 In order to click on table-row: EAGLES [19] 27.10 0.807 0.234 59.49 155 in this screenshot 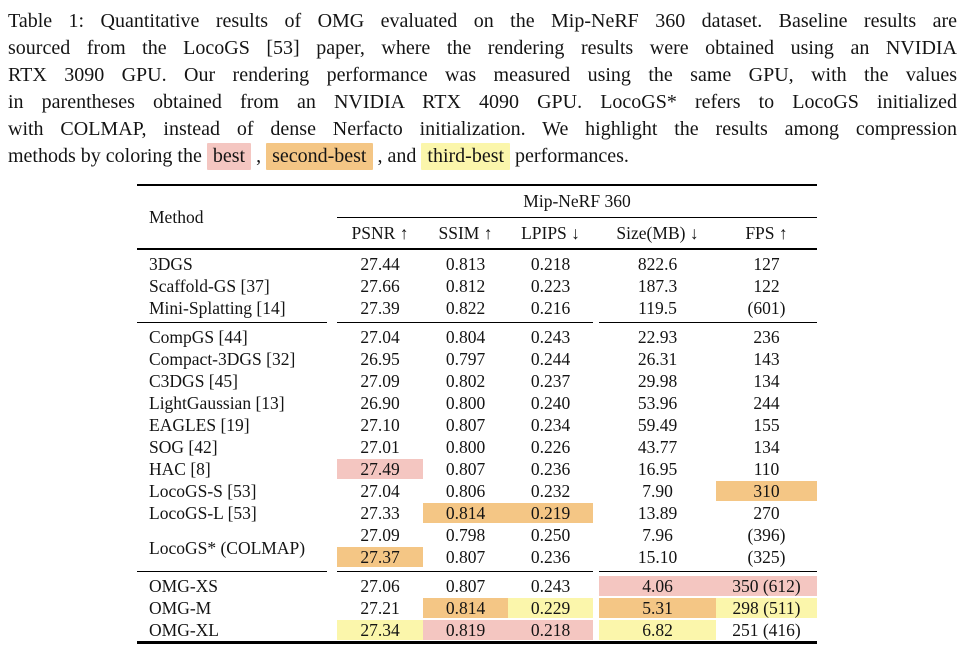, I will do `click(477, 425)`.